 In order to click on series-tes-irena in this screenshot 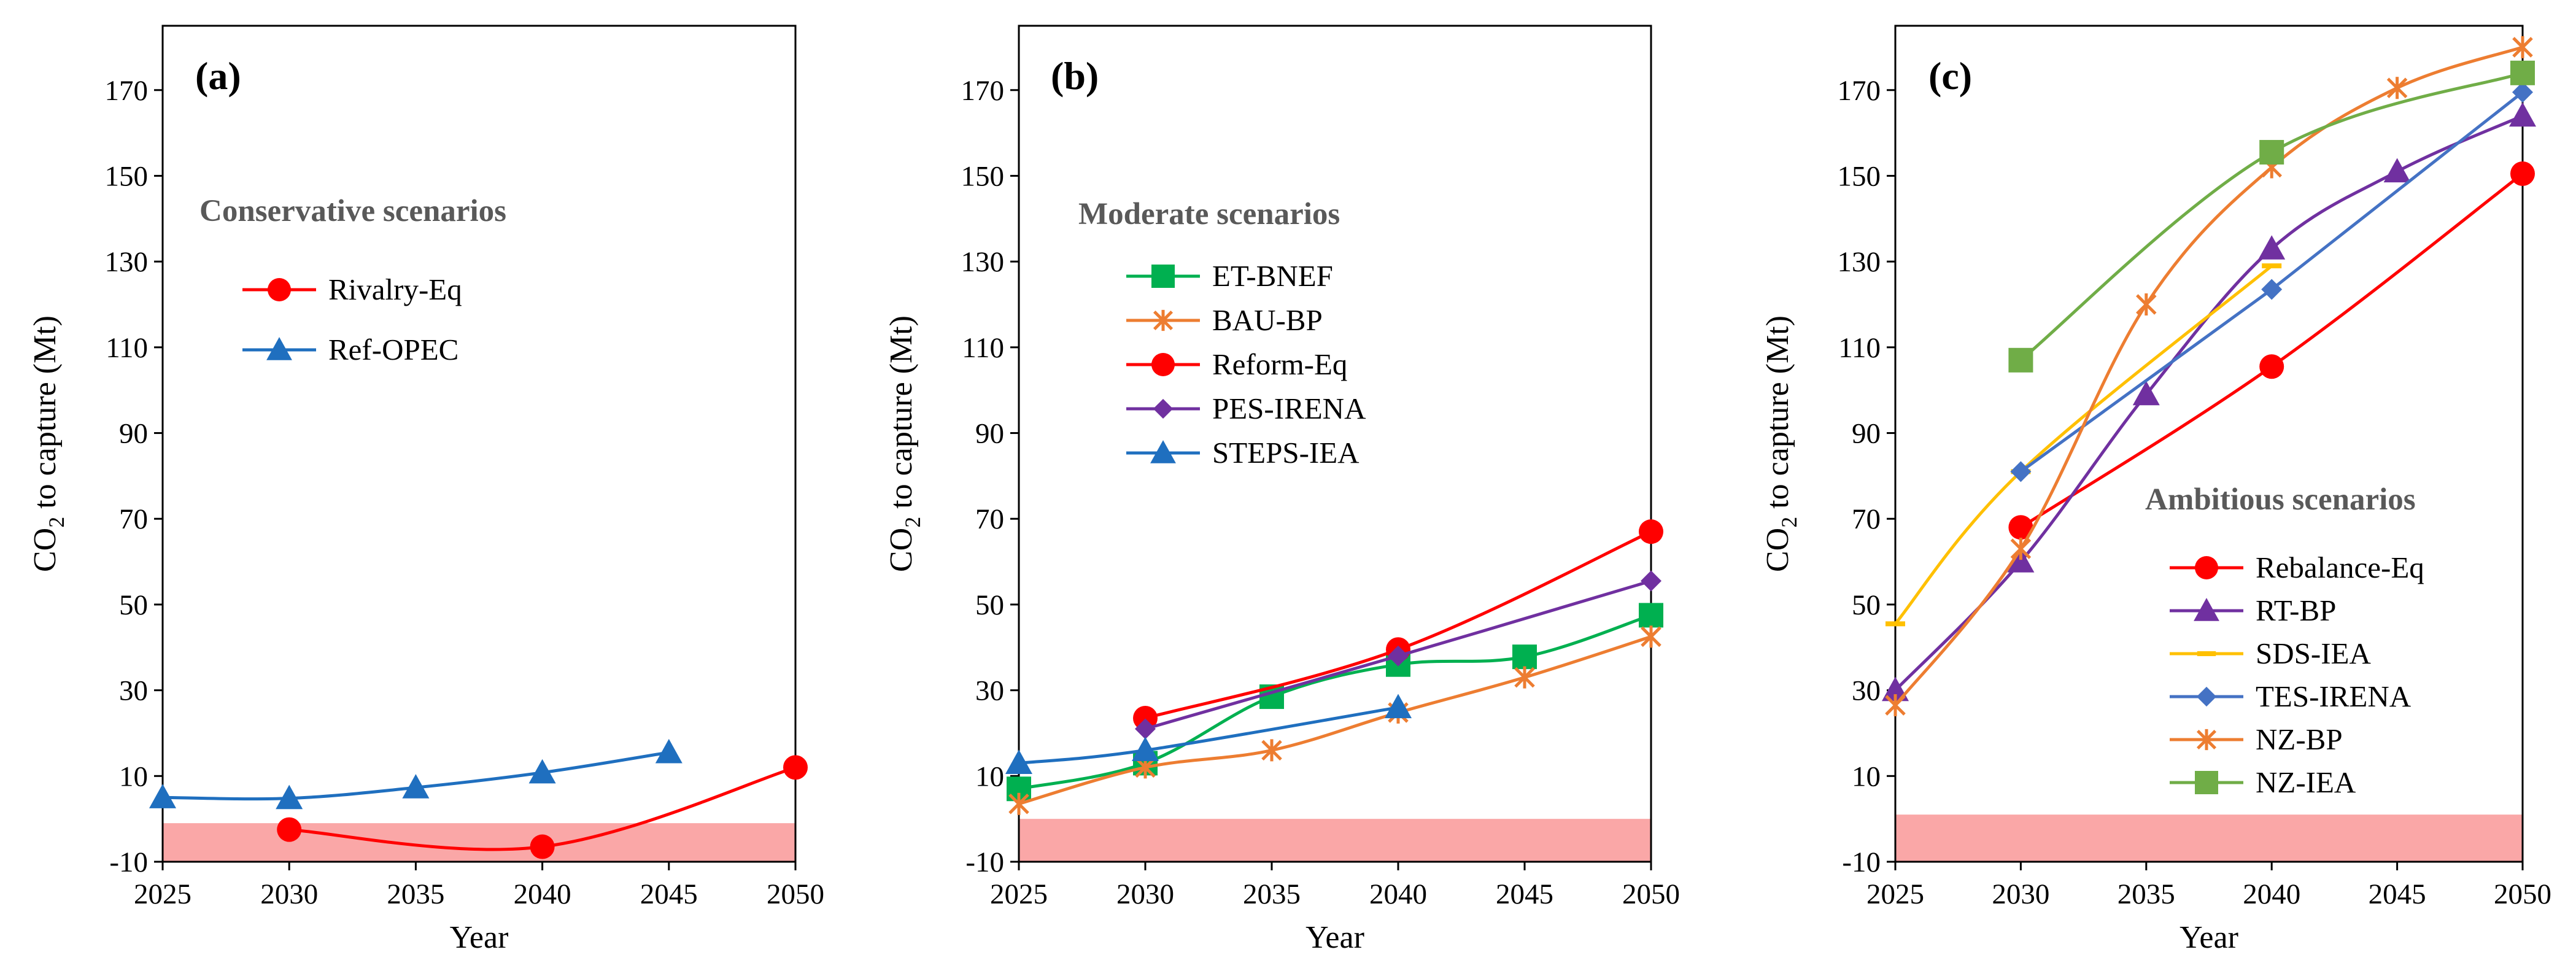, I will do `click(2271, 282)`.